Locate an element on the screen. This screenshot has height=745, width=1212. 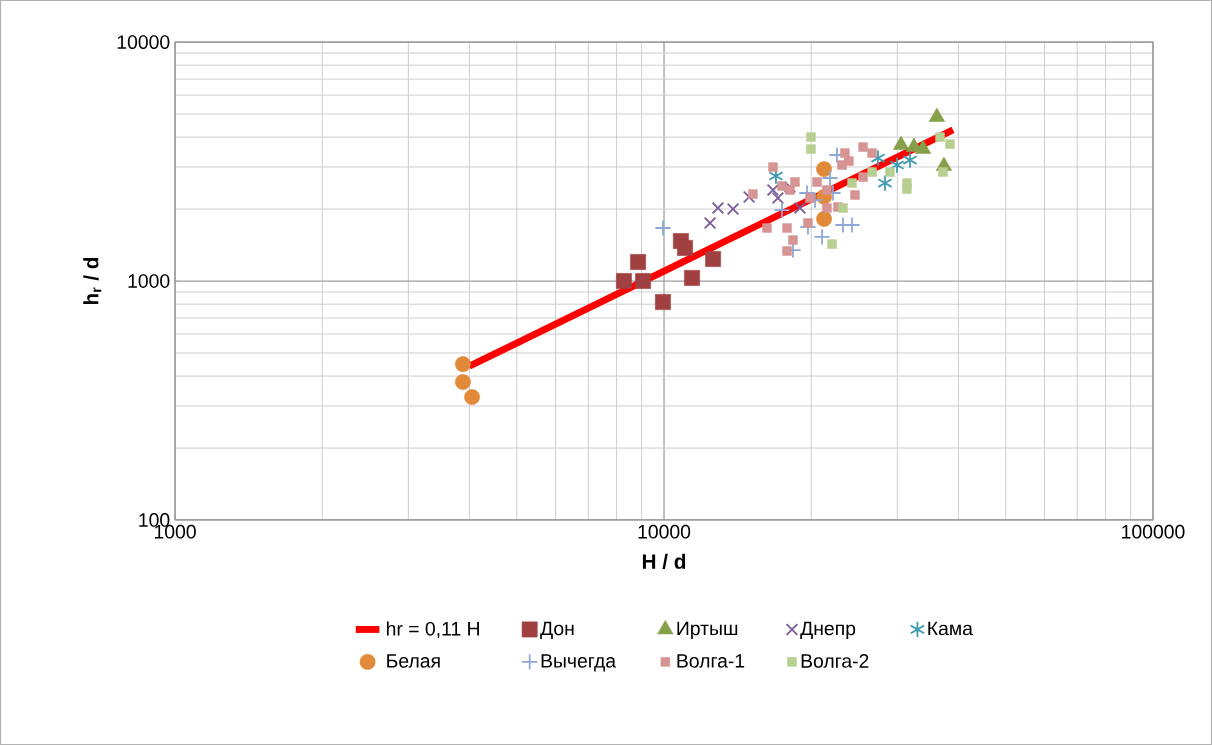
legend-label: Вычегда is located at coordinates (579, 663).